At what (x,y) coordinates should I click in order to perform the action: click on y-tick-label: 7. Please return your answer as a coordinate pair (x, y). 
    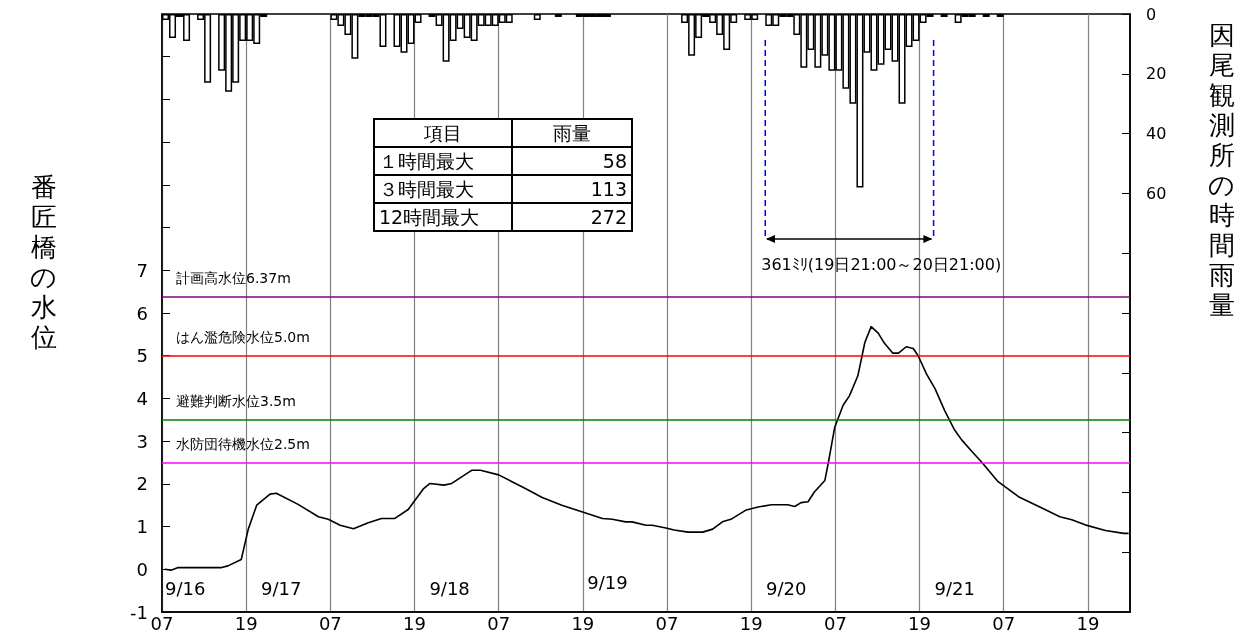
    Looking at the image, I should click on (142, 270).